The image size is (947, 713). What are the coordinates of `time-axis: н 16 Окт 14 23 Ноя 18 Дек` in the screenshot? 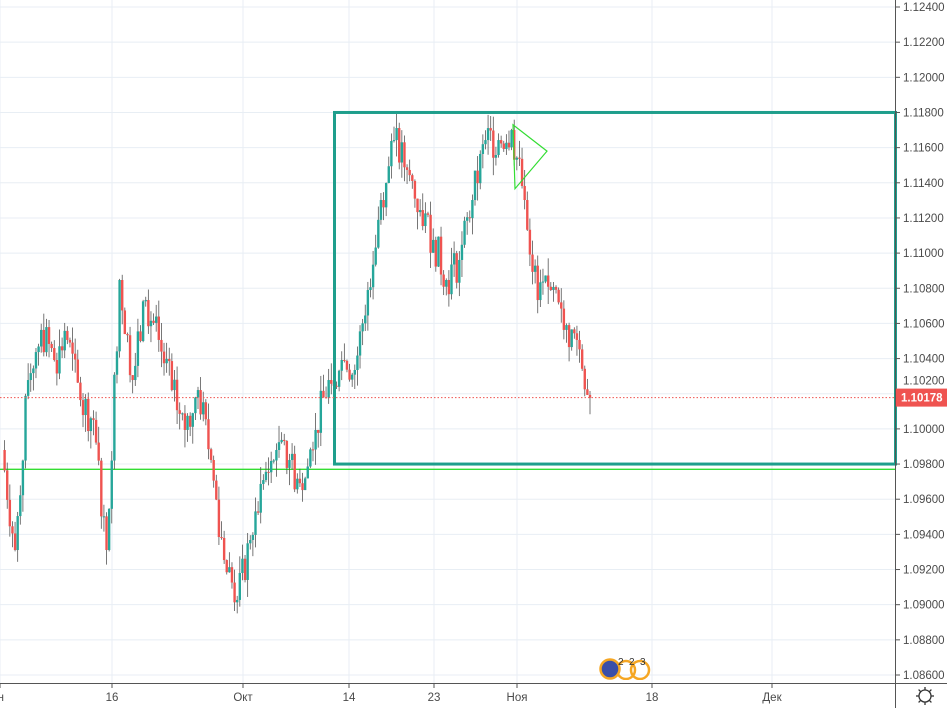 It's located at (391, 693).